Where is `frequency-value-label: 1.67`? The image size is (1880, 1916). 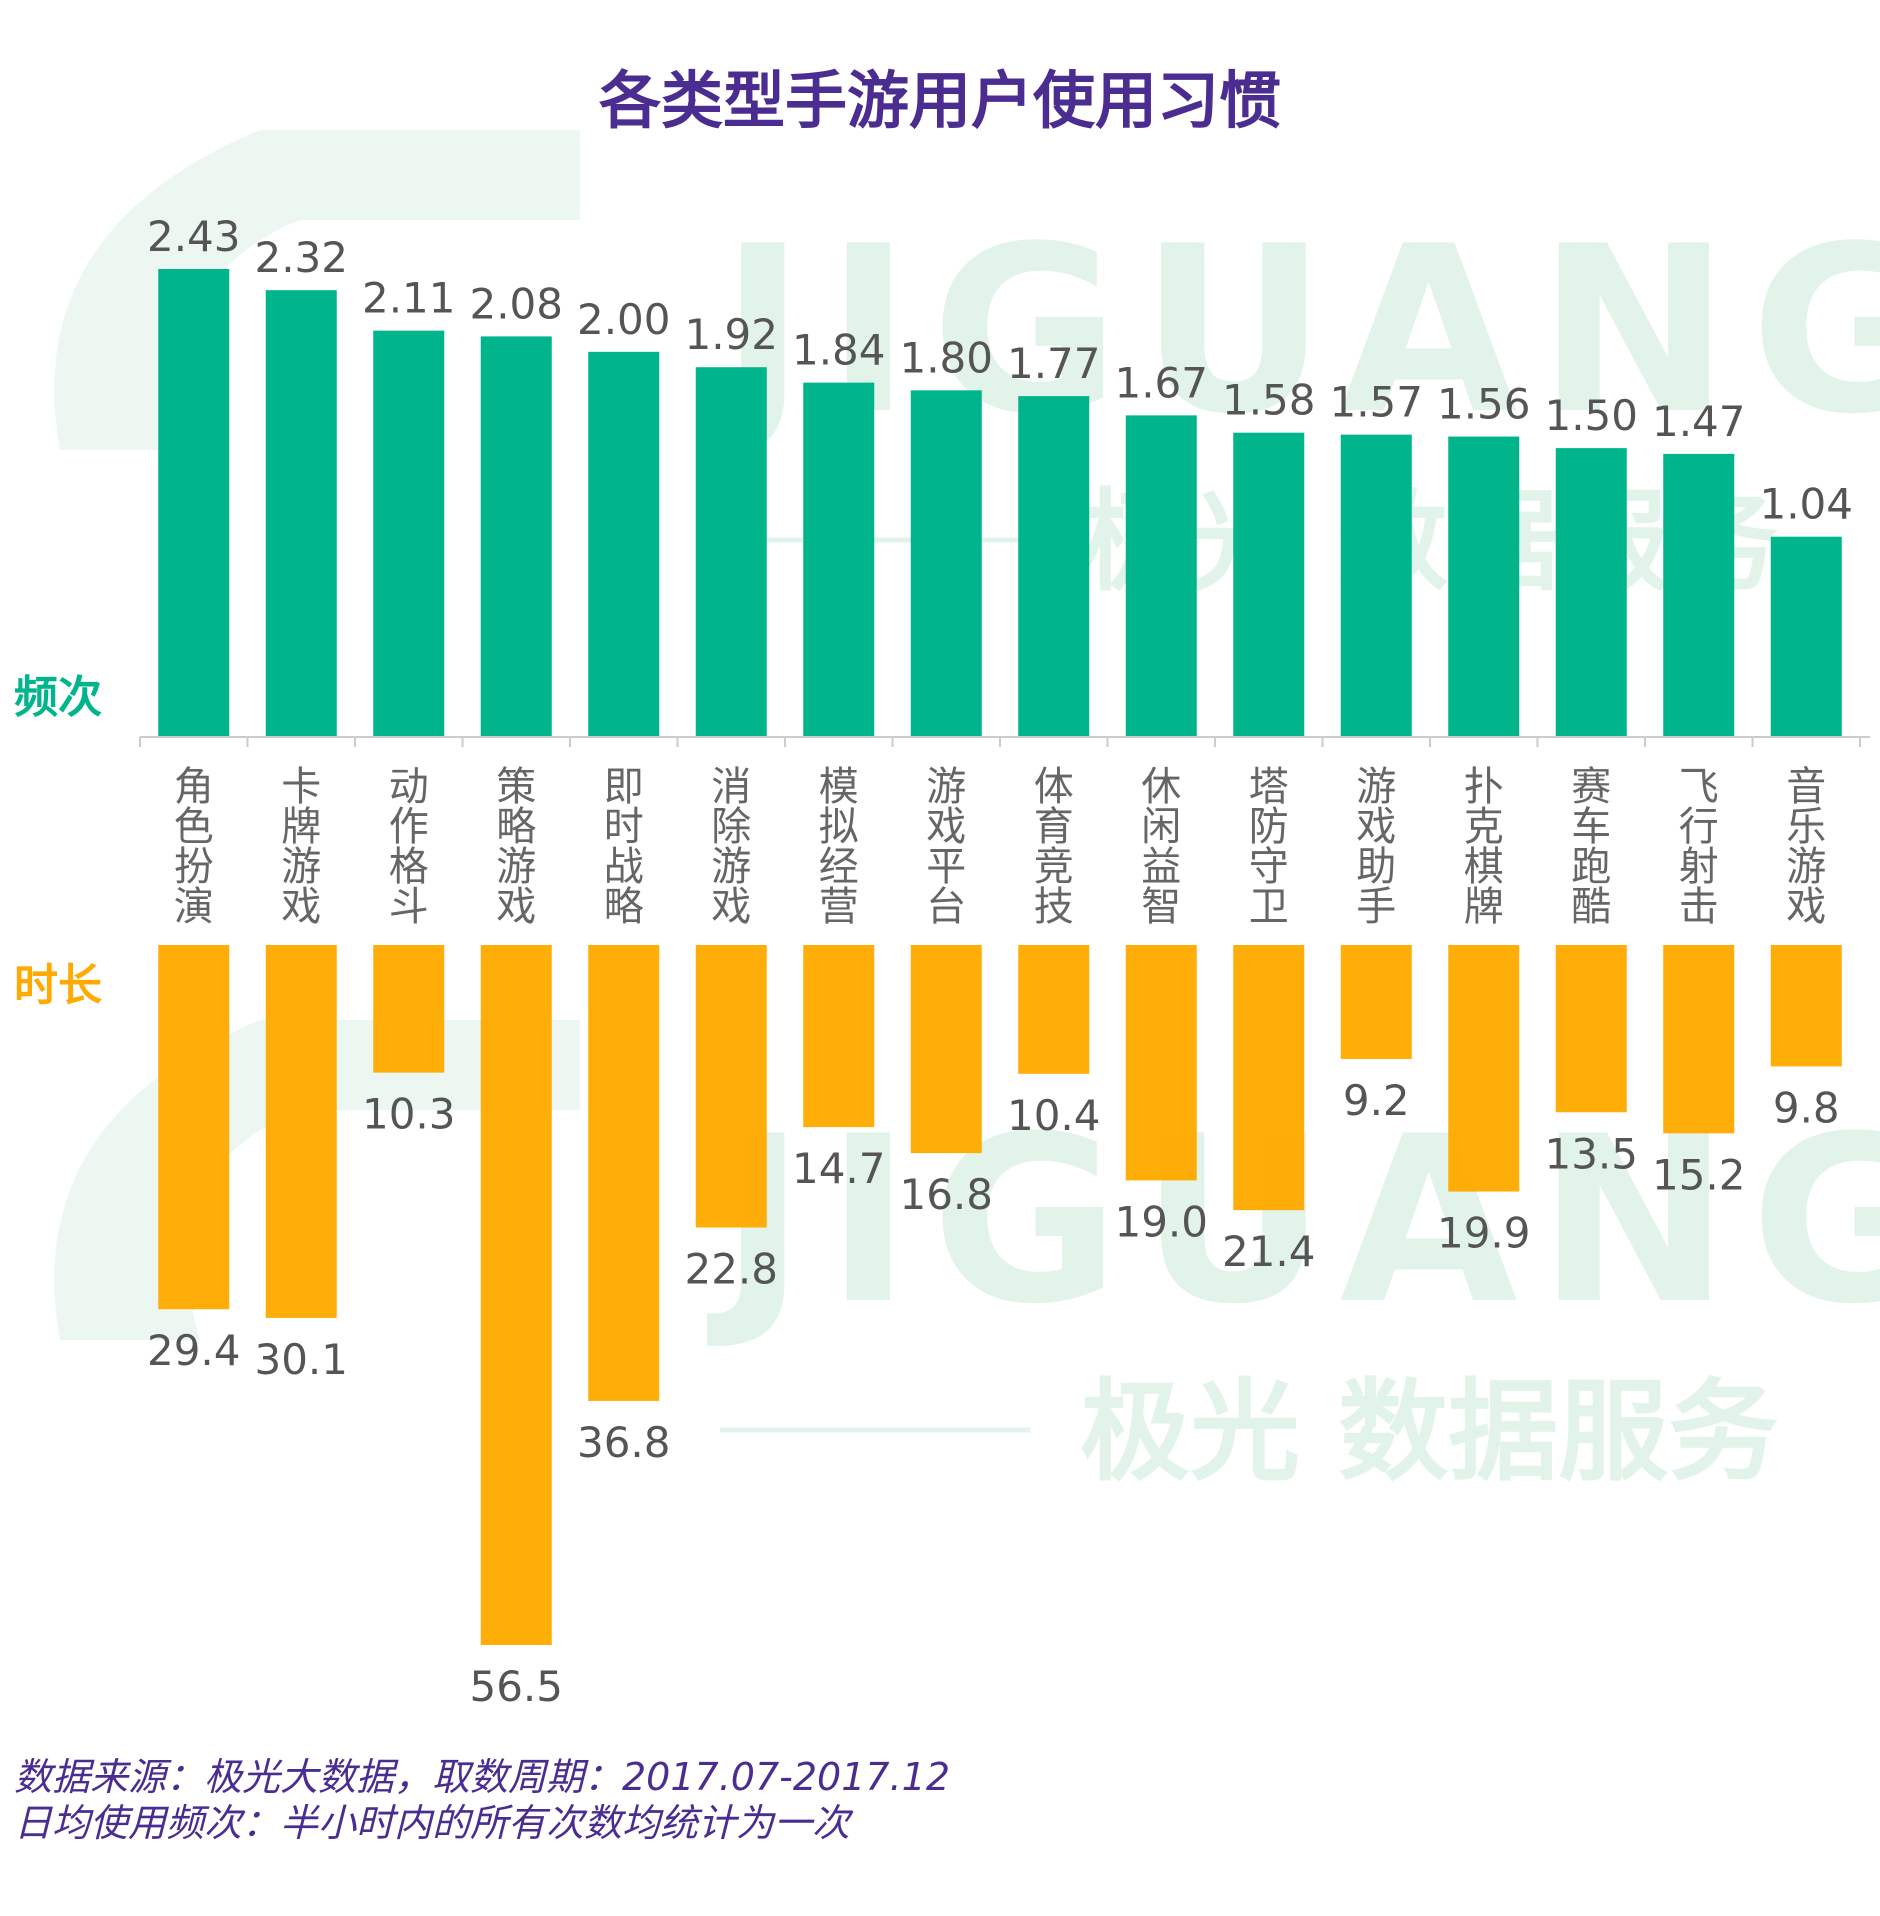
frequency-value-label: 1.67 is located at coordinates (1161, 382).